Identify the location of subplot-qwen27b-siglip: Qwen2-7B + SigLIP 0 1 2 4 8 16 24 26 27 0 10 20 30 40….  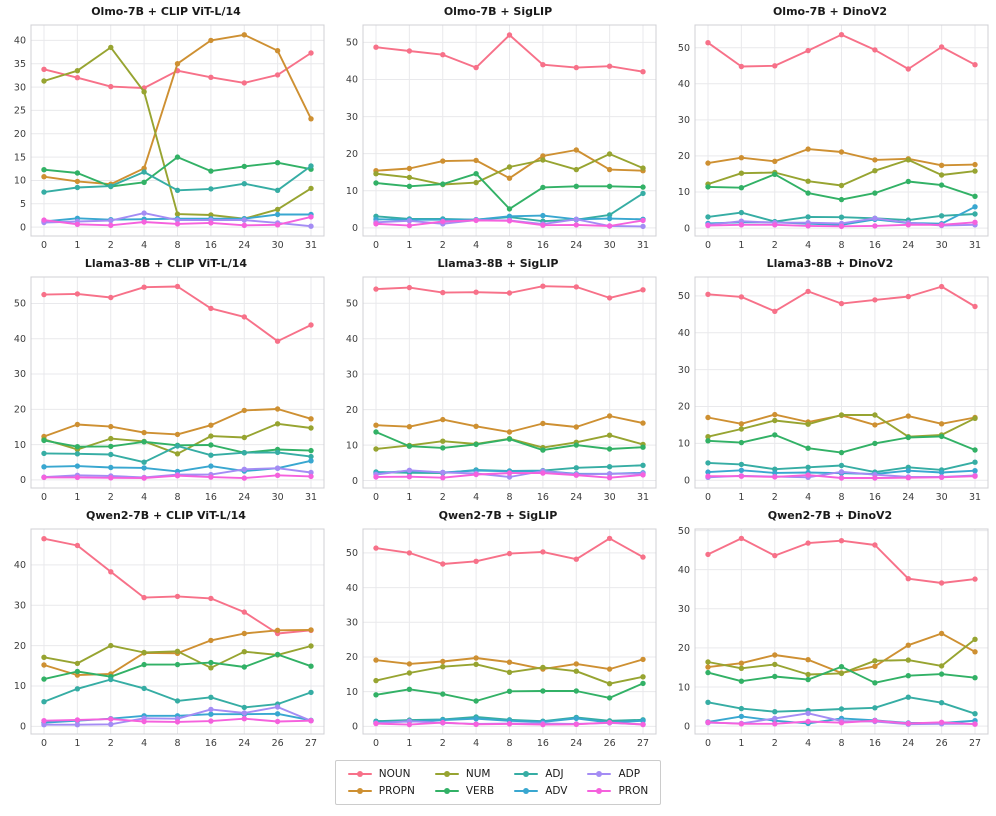
(498, 630).